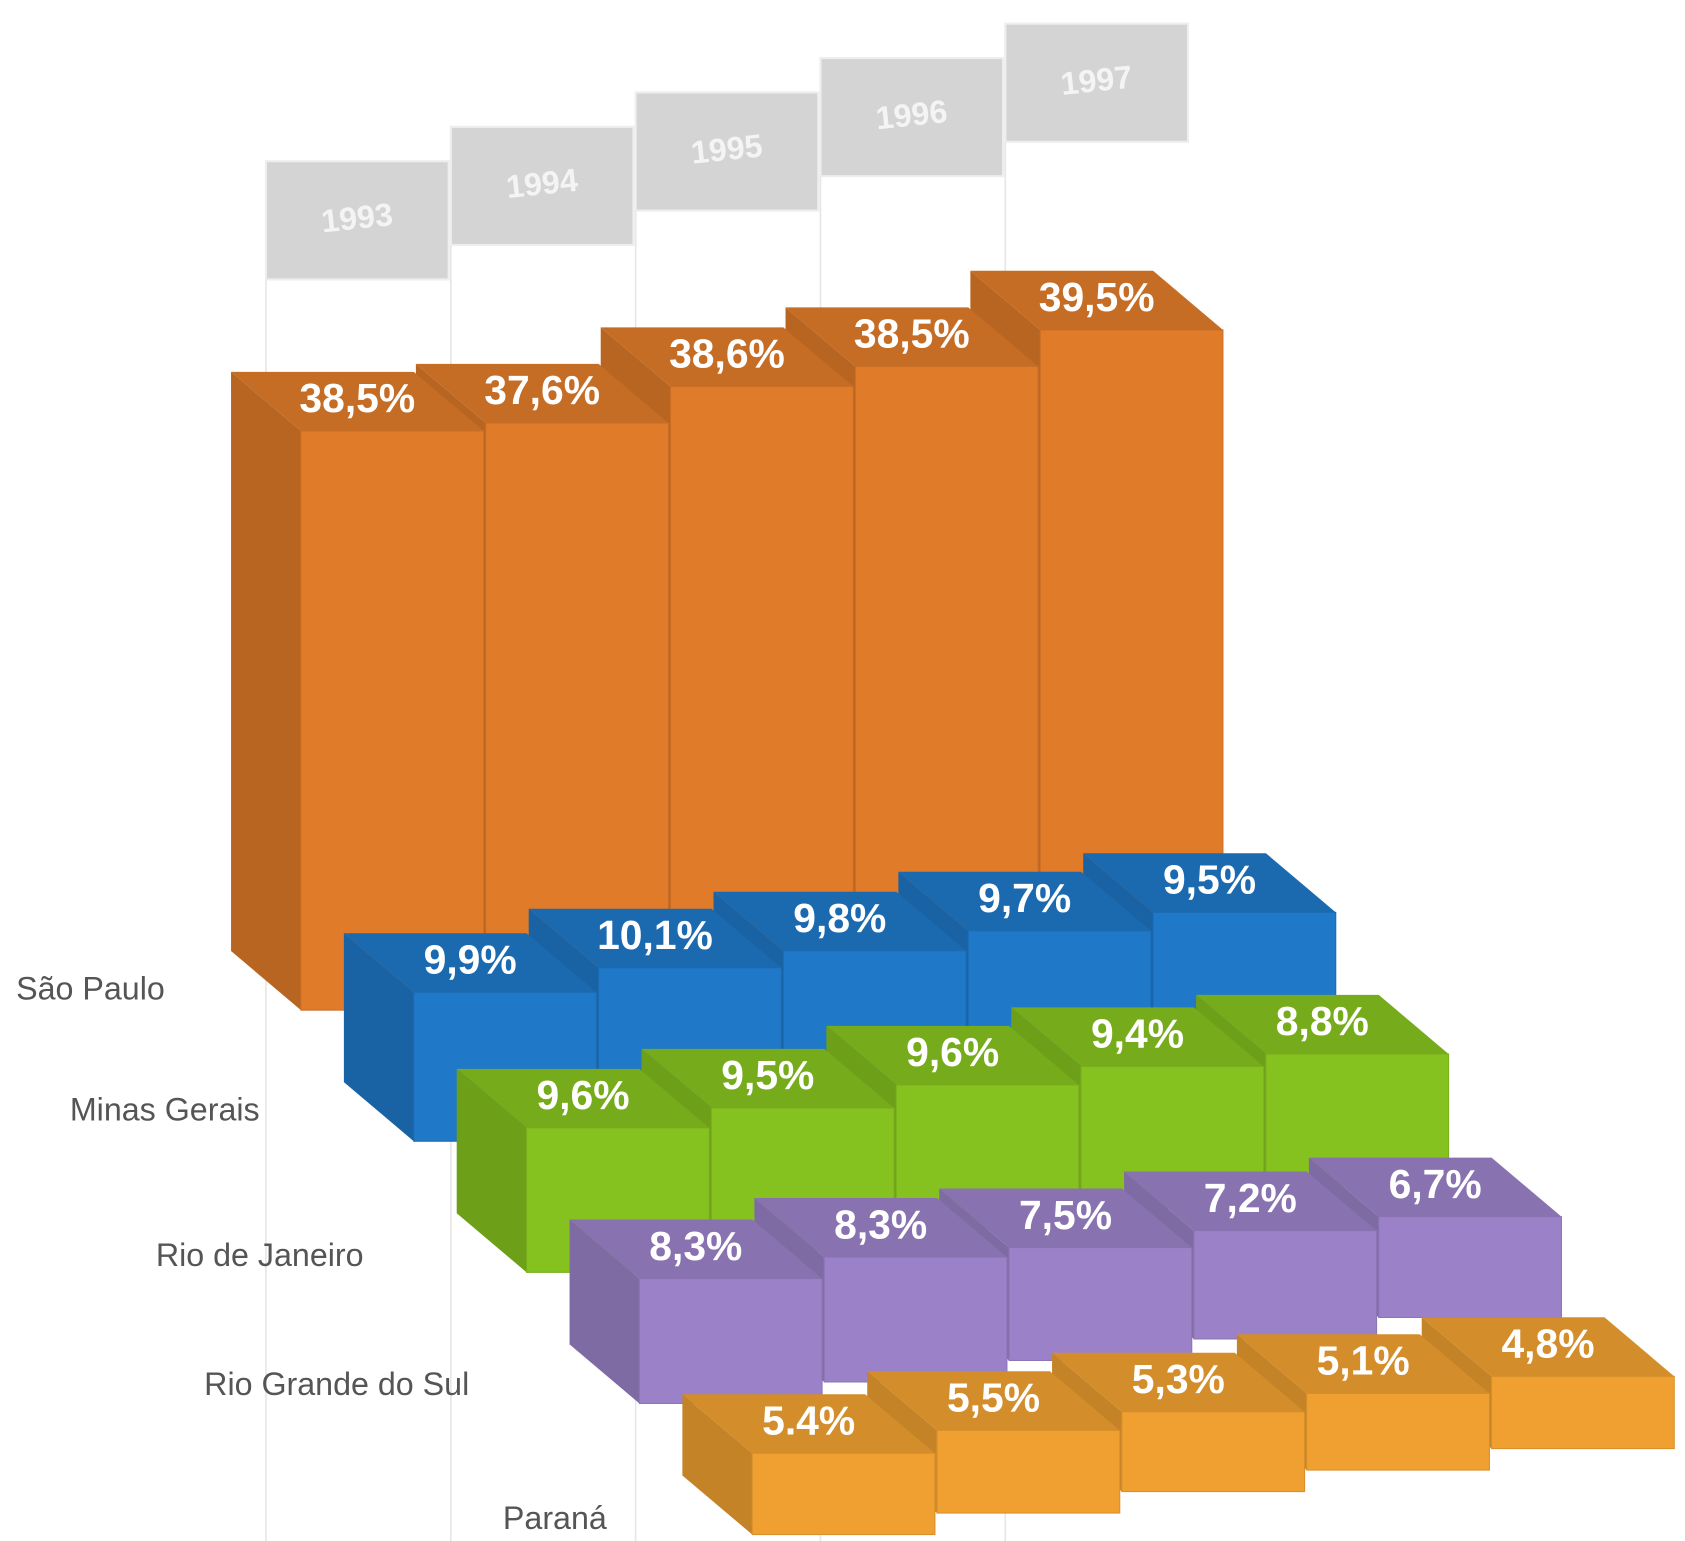 The width and height of the screenshot is (1685, 1541). Describe the element at coordinates (1097, 297) in the screenshot. I see `value-label: 39,5%` at that location.